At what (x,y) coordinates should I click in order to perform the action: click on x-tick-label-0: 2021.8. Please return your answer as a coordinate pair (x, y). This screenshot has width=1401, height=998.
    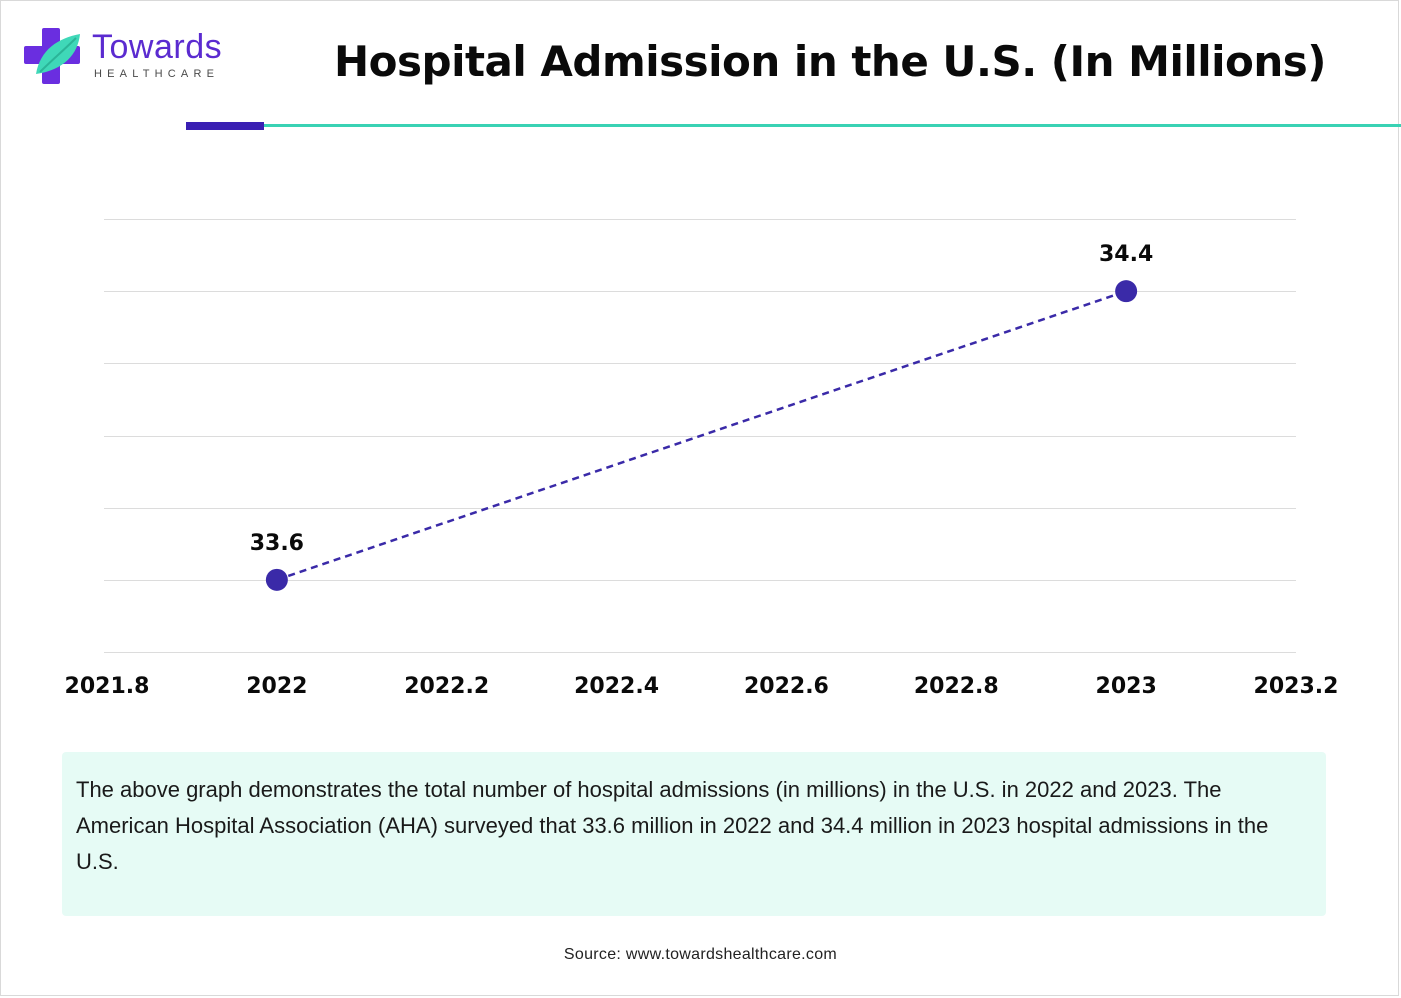
    Looking at the image, I should click on (107, 686).